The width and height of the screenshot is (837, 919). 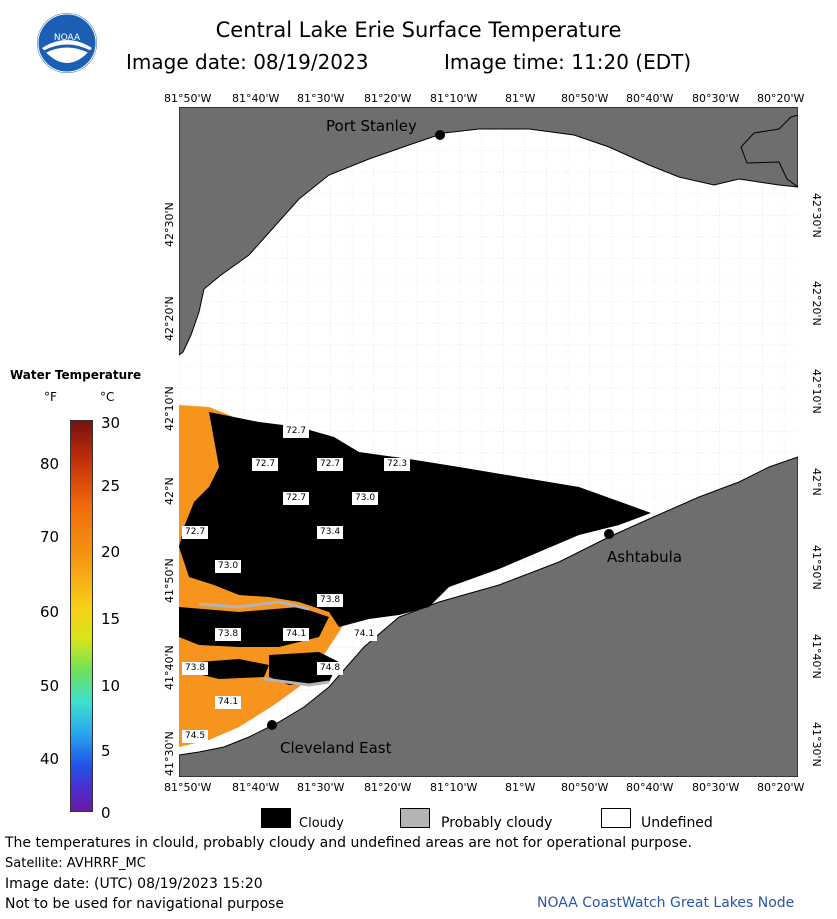 I want to click on credit-text: NOAA CoastWatch Great Lakes Node, so click(x=666, y=903).